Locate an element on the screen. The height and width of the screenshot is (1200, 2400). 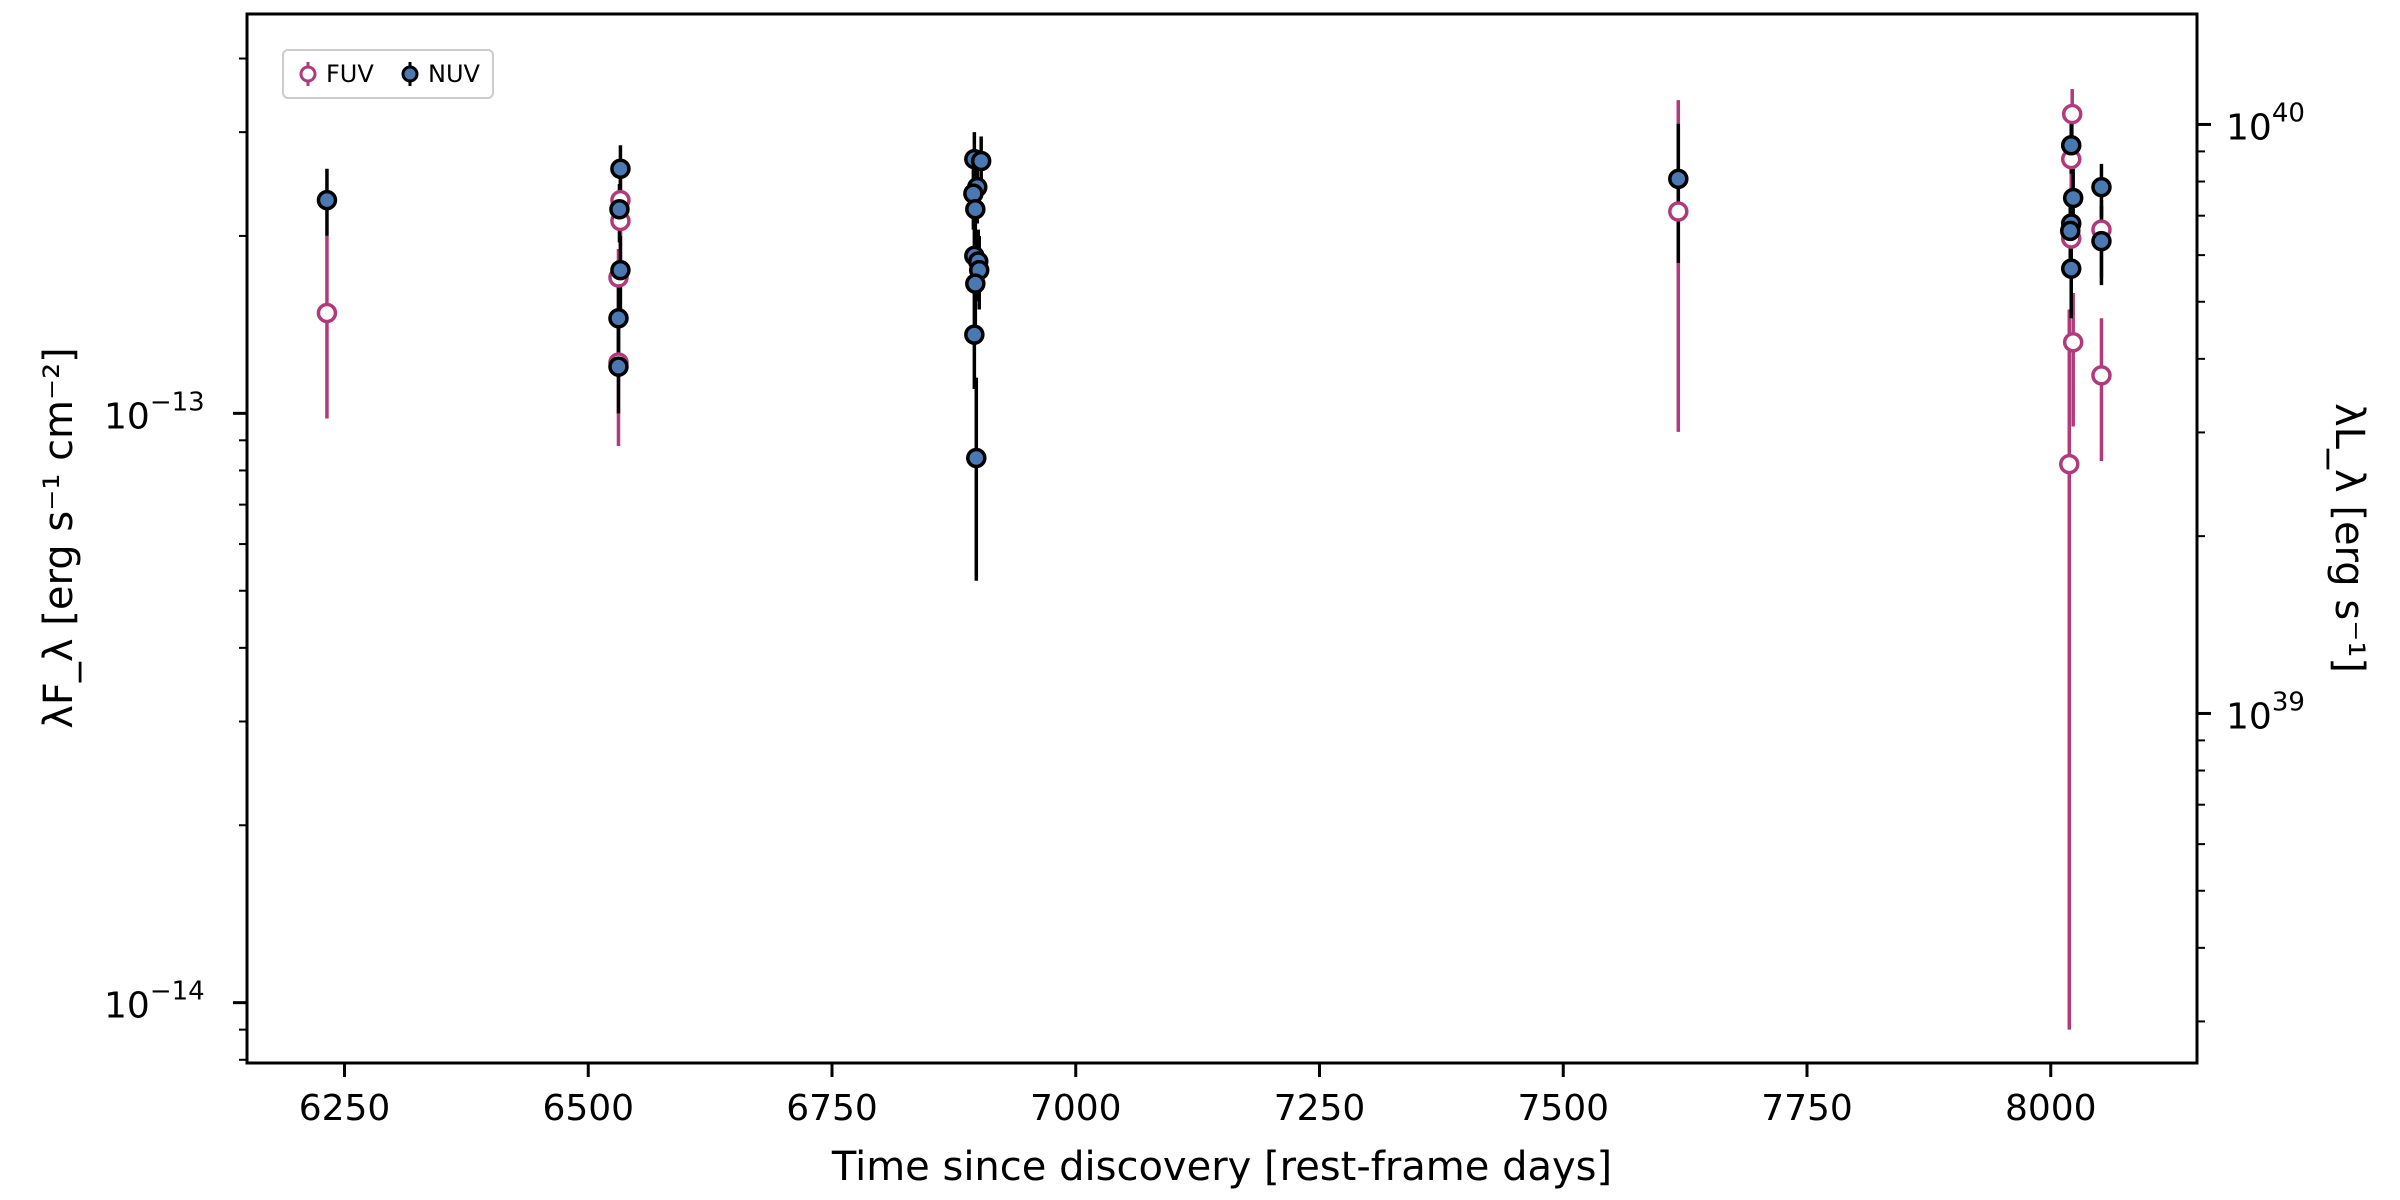
legend-entry-fuv: FUV is located at coordinates (336, 74).